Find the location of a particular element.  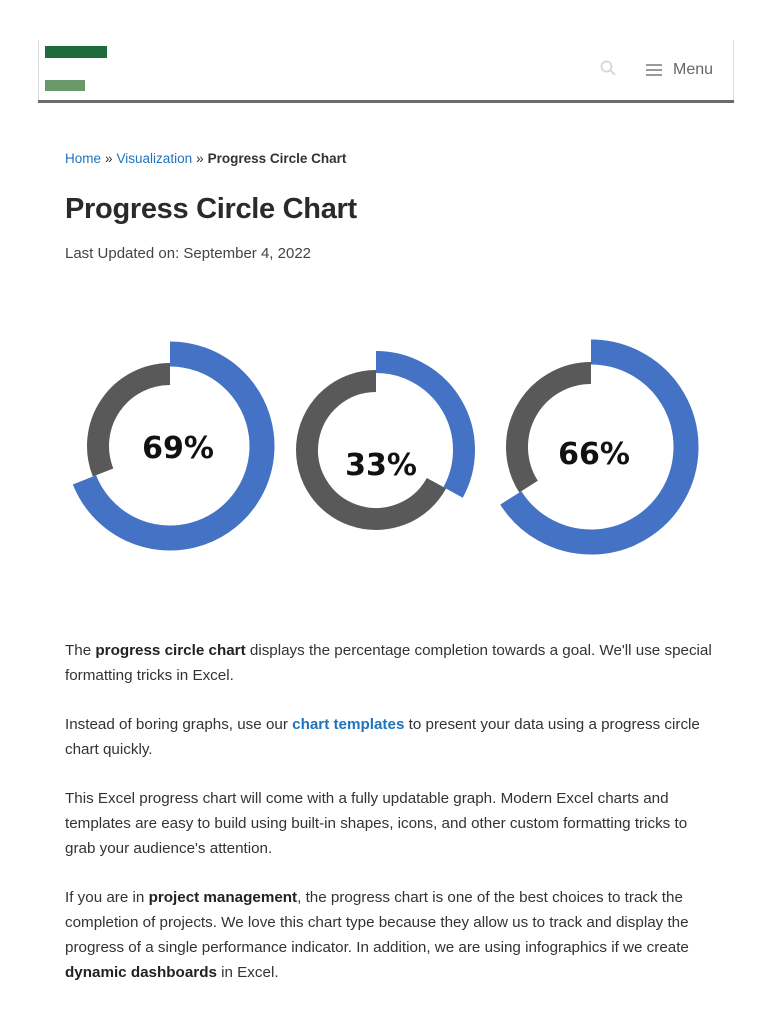

site-logo is located at coordinates (76, 69).